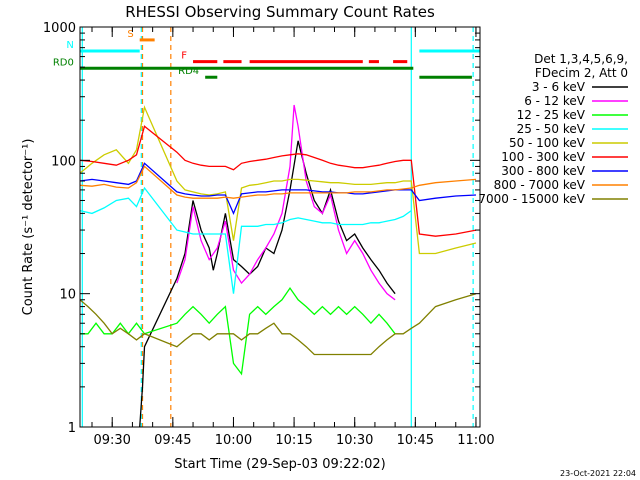  Describe the element at coordinates (69, 45) in the screenshot. I see `flag-label-1: N` at that location.